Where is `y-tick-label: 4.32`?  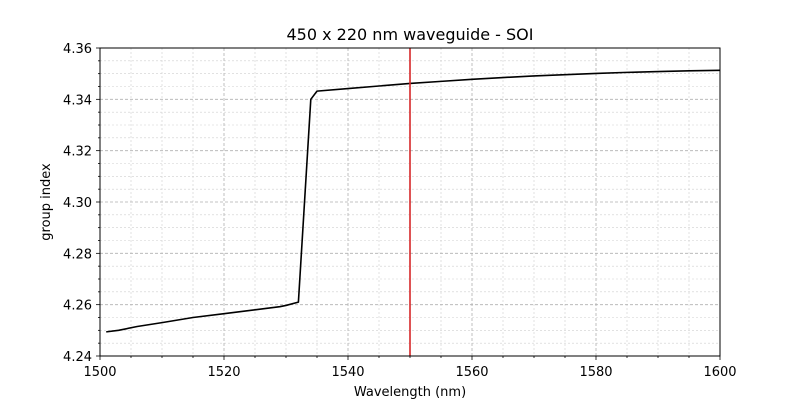 y-tick-label: 4.32 is located at coordinates (77, 152).